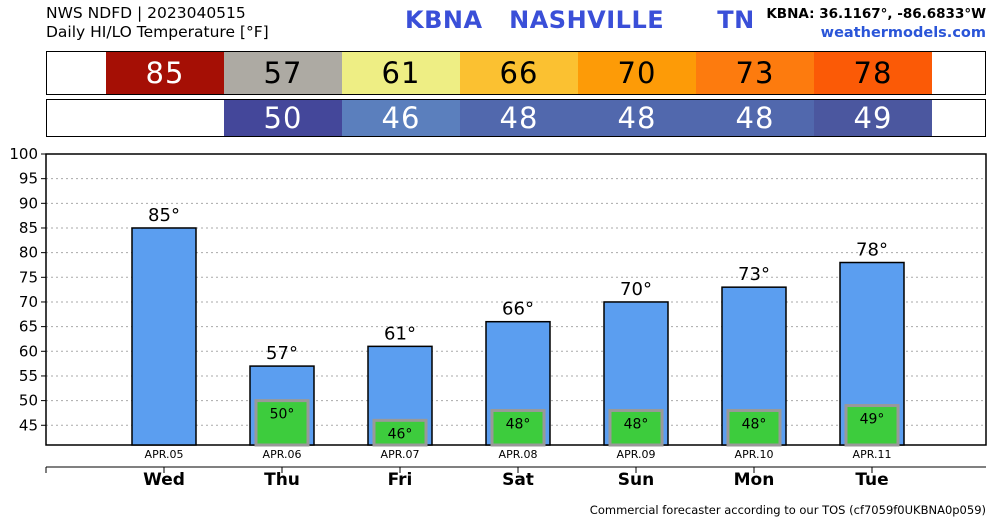 The height and width of the screenshot is (520, 1000). What do you see at coordinates (754, 274) in the screenshot?
I see `hi-data-label: 73°` at bounding box center [754, 274].